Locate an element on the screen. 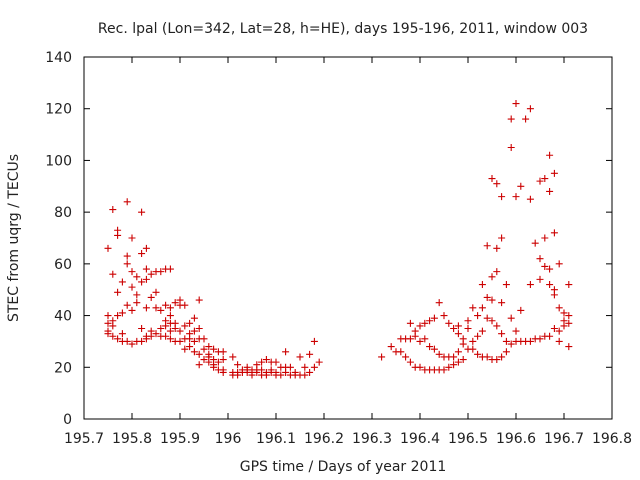  x-tick-label: 196.6 is located at coordinates (516, 439).